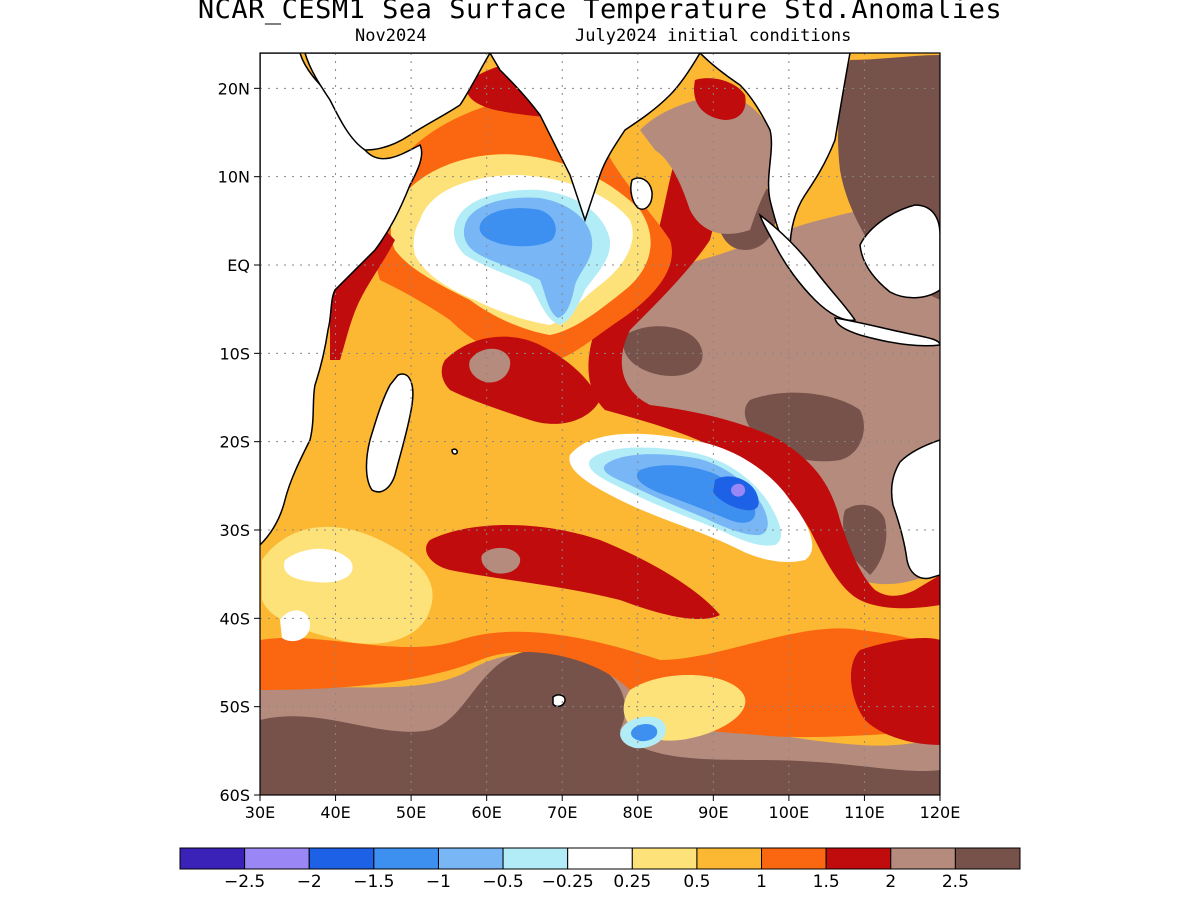  I want to click on eastern-basin-brown-light, so click(767, 392).